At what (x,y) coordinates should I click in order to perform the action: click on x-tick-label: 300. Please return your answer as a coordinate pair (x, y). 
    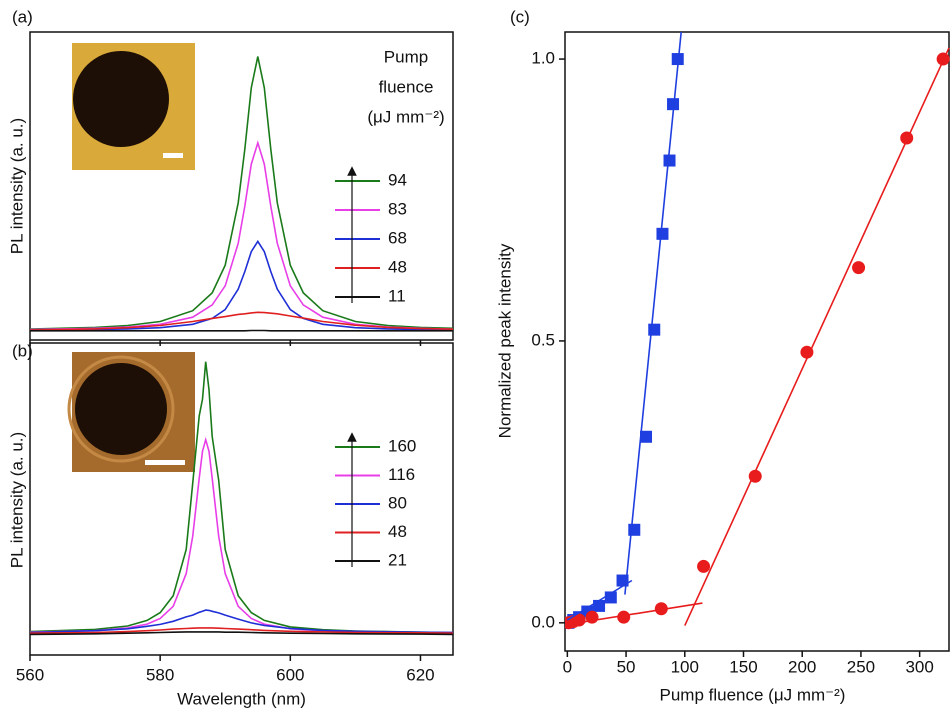
    Looking at the image, I should click on (919, 666).